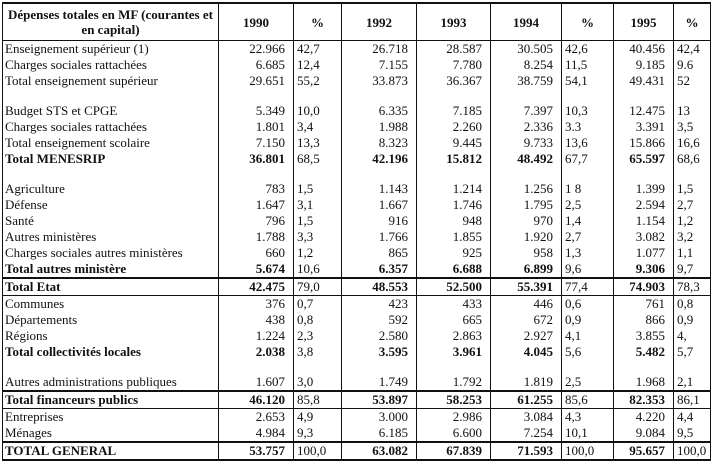  Describe the element at coordinates (317, 382) in the screenshot. I see `percent-cell: 3,0` at that location.